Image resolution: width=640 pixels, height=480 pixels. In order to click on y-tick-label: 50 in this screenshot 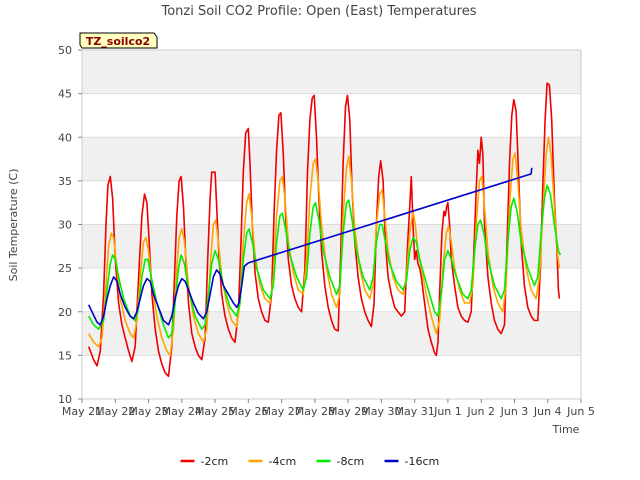, I will do `click(65, 50)`.